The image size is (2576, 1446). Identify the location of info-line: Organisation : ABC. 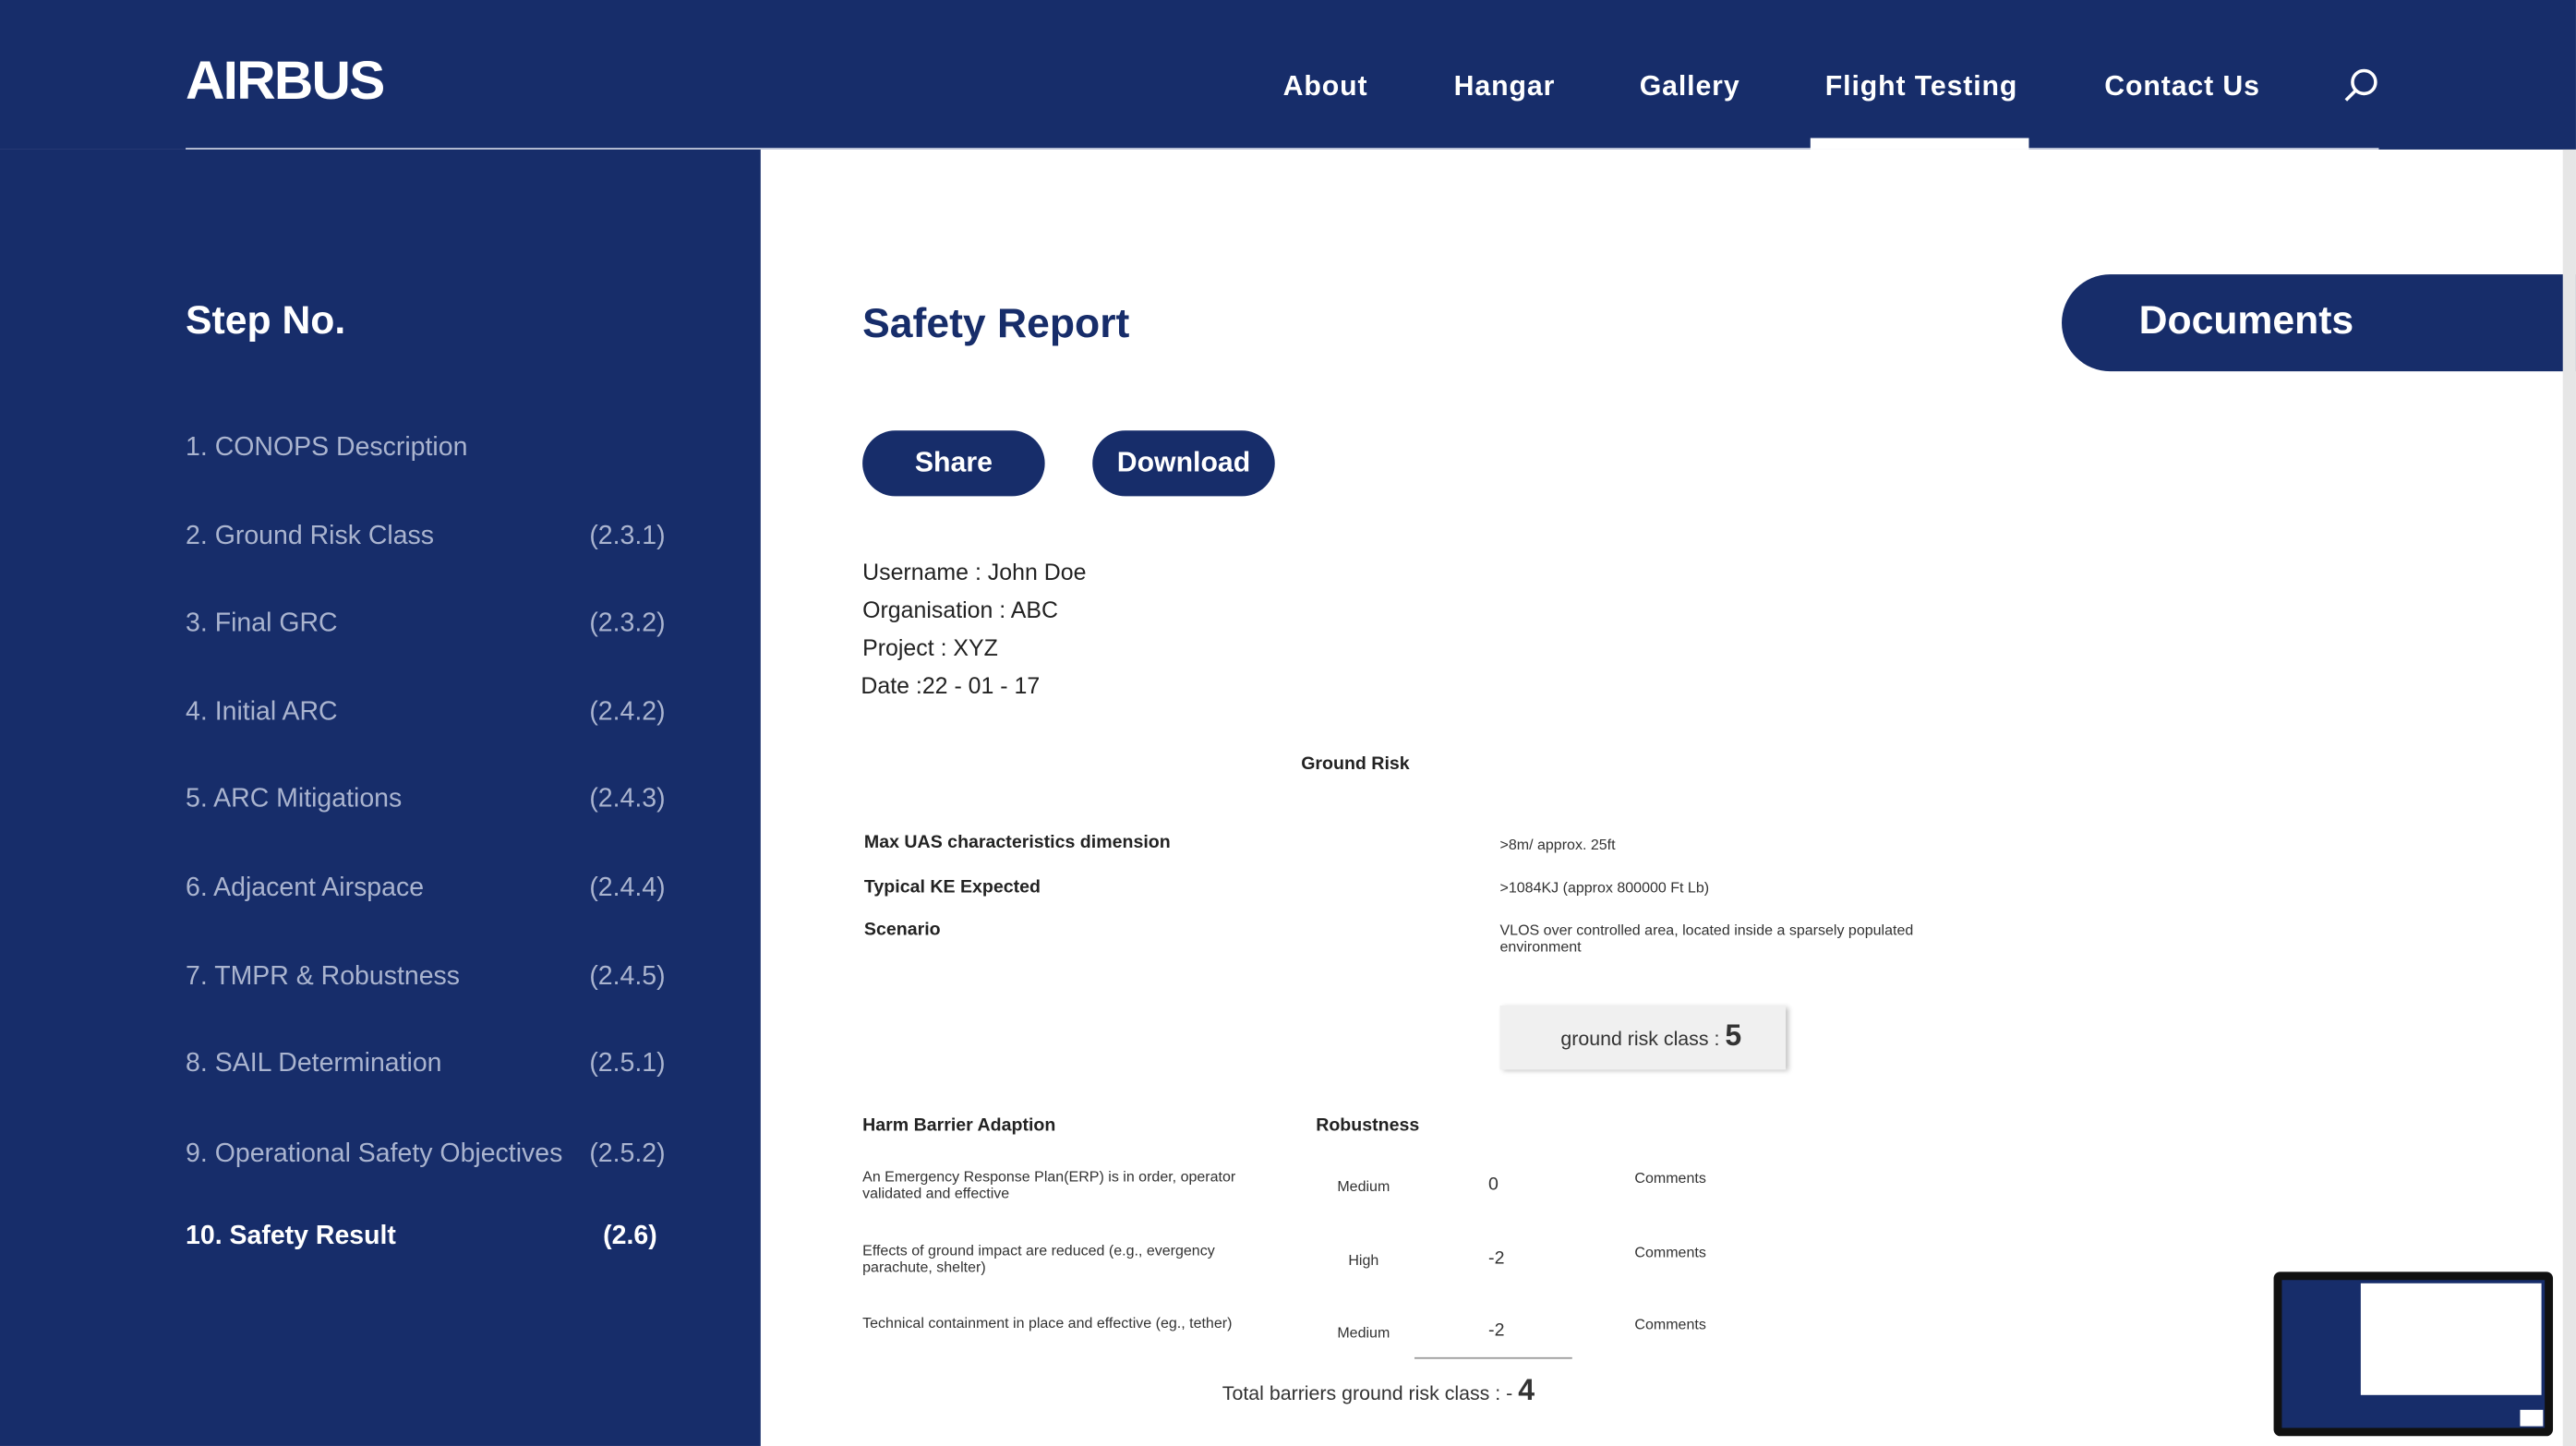
(960, 609).